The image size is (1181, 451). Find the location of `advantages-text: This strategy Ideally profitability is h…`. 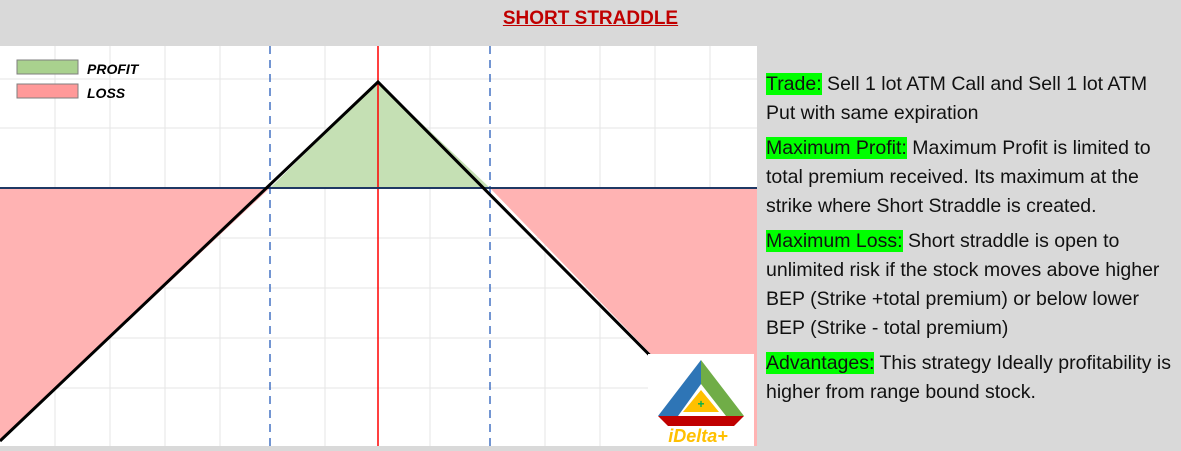

advantages-text: This strategy Ideally profitability is h… is located at coordinates (969, 377).